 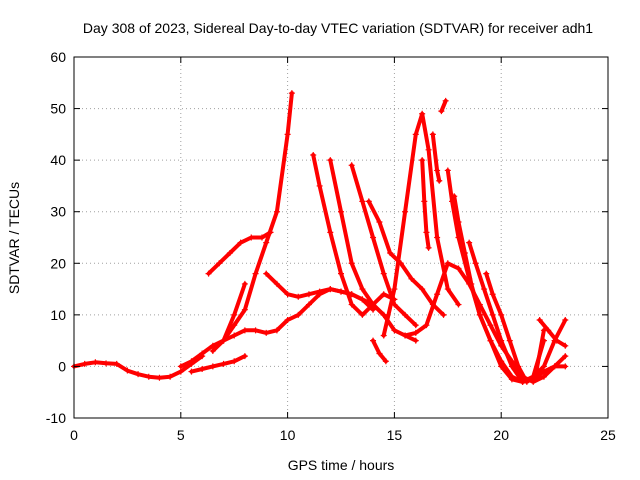 What do you see at coordinates (288, 435) in the screenshot?
I see `x-tick-label: 10` at bounding box center [288, 435].